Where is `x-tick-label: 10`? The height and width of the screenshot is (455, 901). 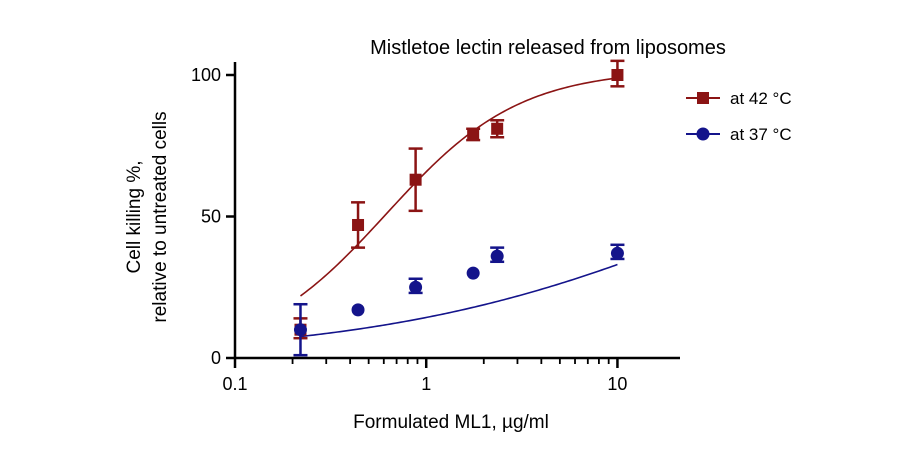 x-tick-label: 10 is located at coordinates (617, 384).